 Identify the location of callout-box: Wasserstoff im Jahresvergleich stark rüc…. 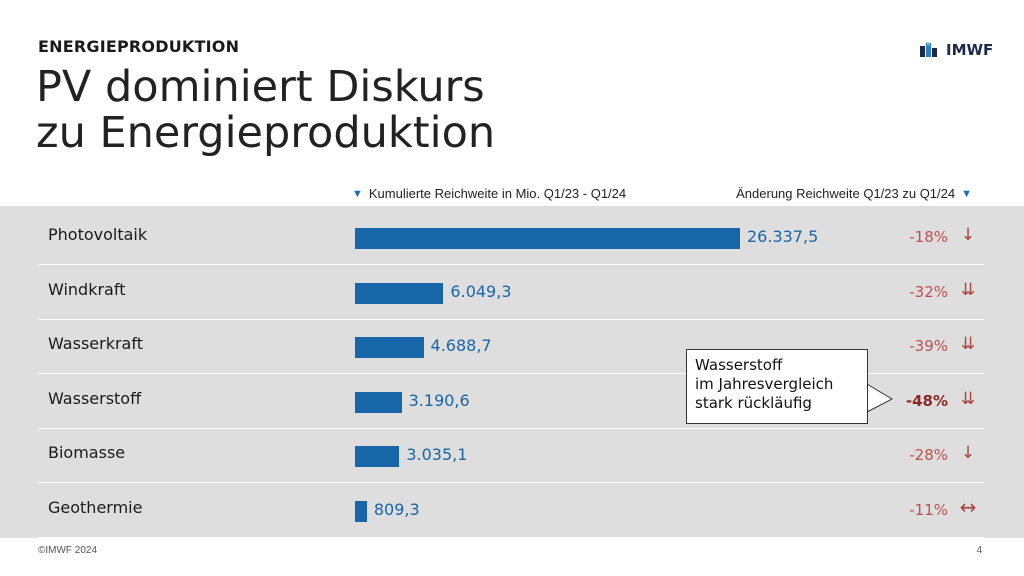
(777, 386).